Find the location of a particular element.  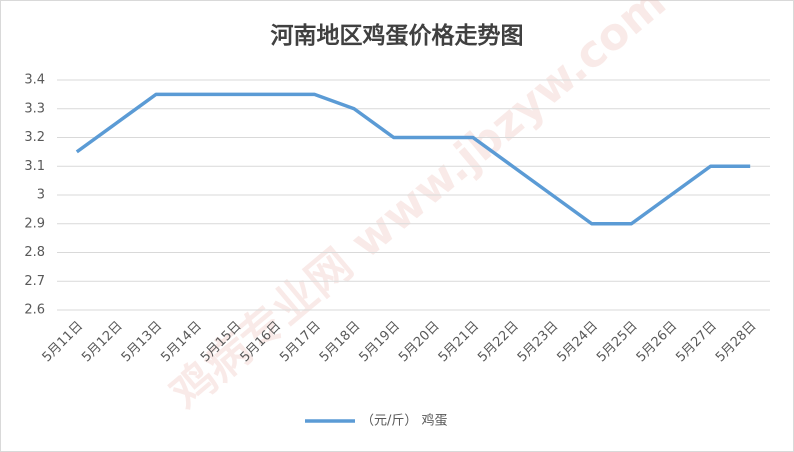

y-tick-label: 2.7 is located at coordinates (34, 281).